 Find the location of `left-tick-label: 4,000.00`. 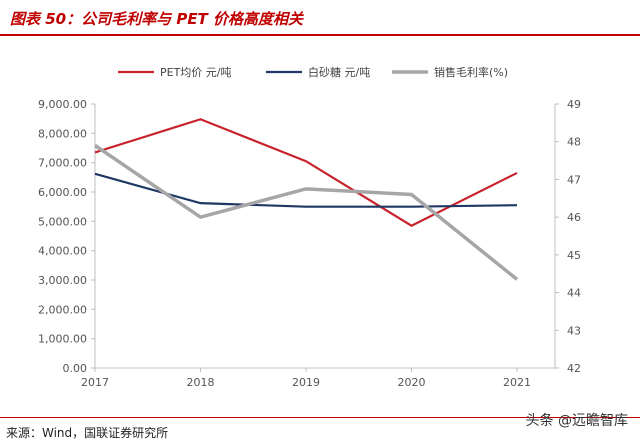

left-tick-label: 4,000.00 is located at coordinates (62, 251).